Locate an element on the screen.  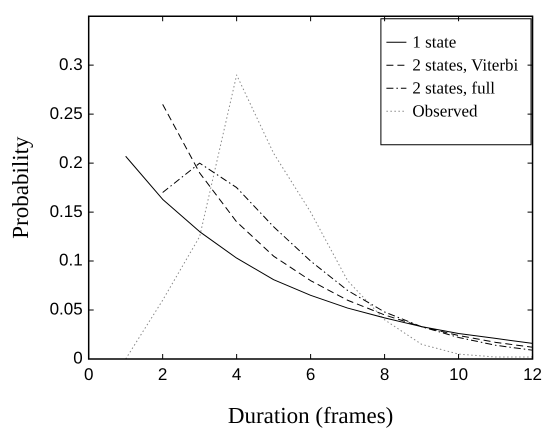
x-tick-label: 2 is located at coordinates (163, 374).